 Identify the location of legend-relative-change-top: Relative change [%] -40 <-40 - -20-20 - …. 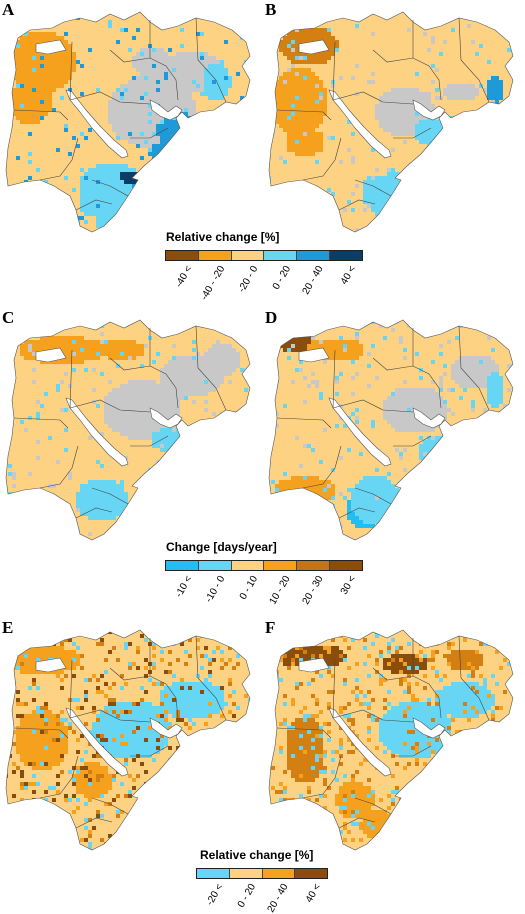
(262, 263).